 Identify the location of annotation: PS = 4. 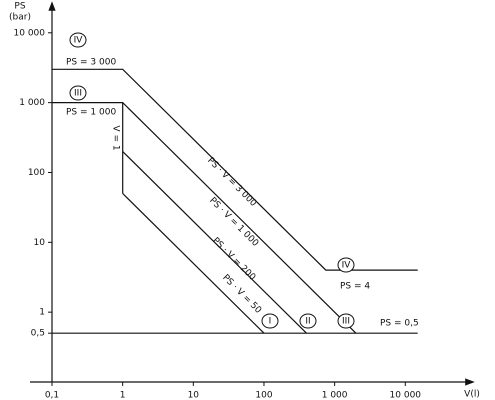
(355, 287).